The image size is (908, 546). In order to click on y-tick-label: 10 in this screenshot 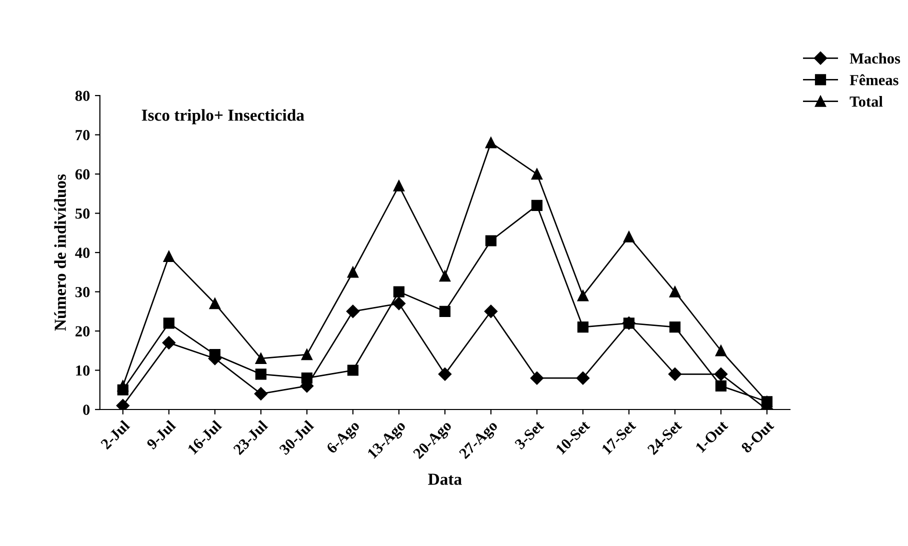, I will do `click(83, 370)`.